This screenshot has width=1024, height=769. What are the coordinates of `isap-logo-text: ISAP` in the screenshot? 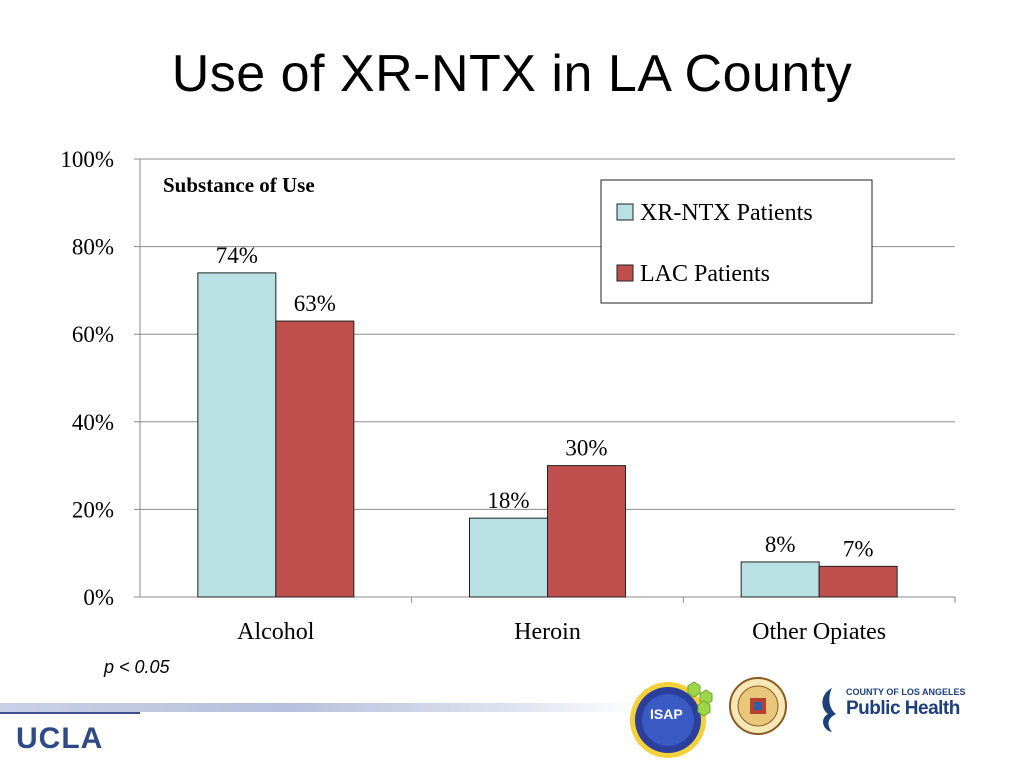 It's located at (666, 714).